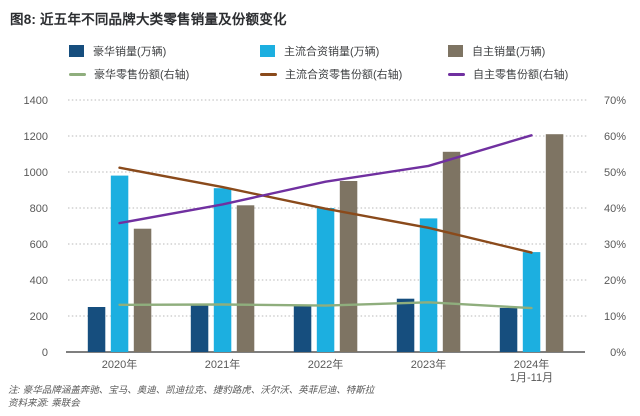 The height and width of the screenshot is (416, 640). I want to click on legend-label: 自主零售份额(右轴), so click(521, 75).